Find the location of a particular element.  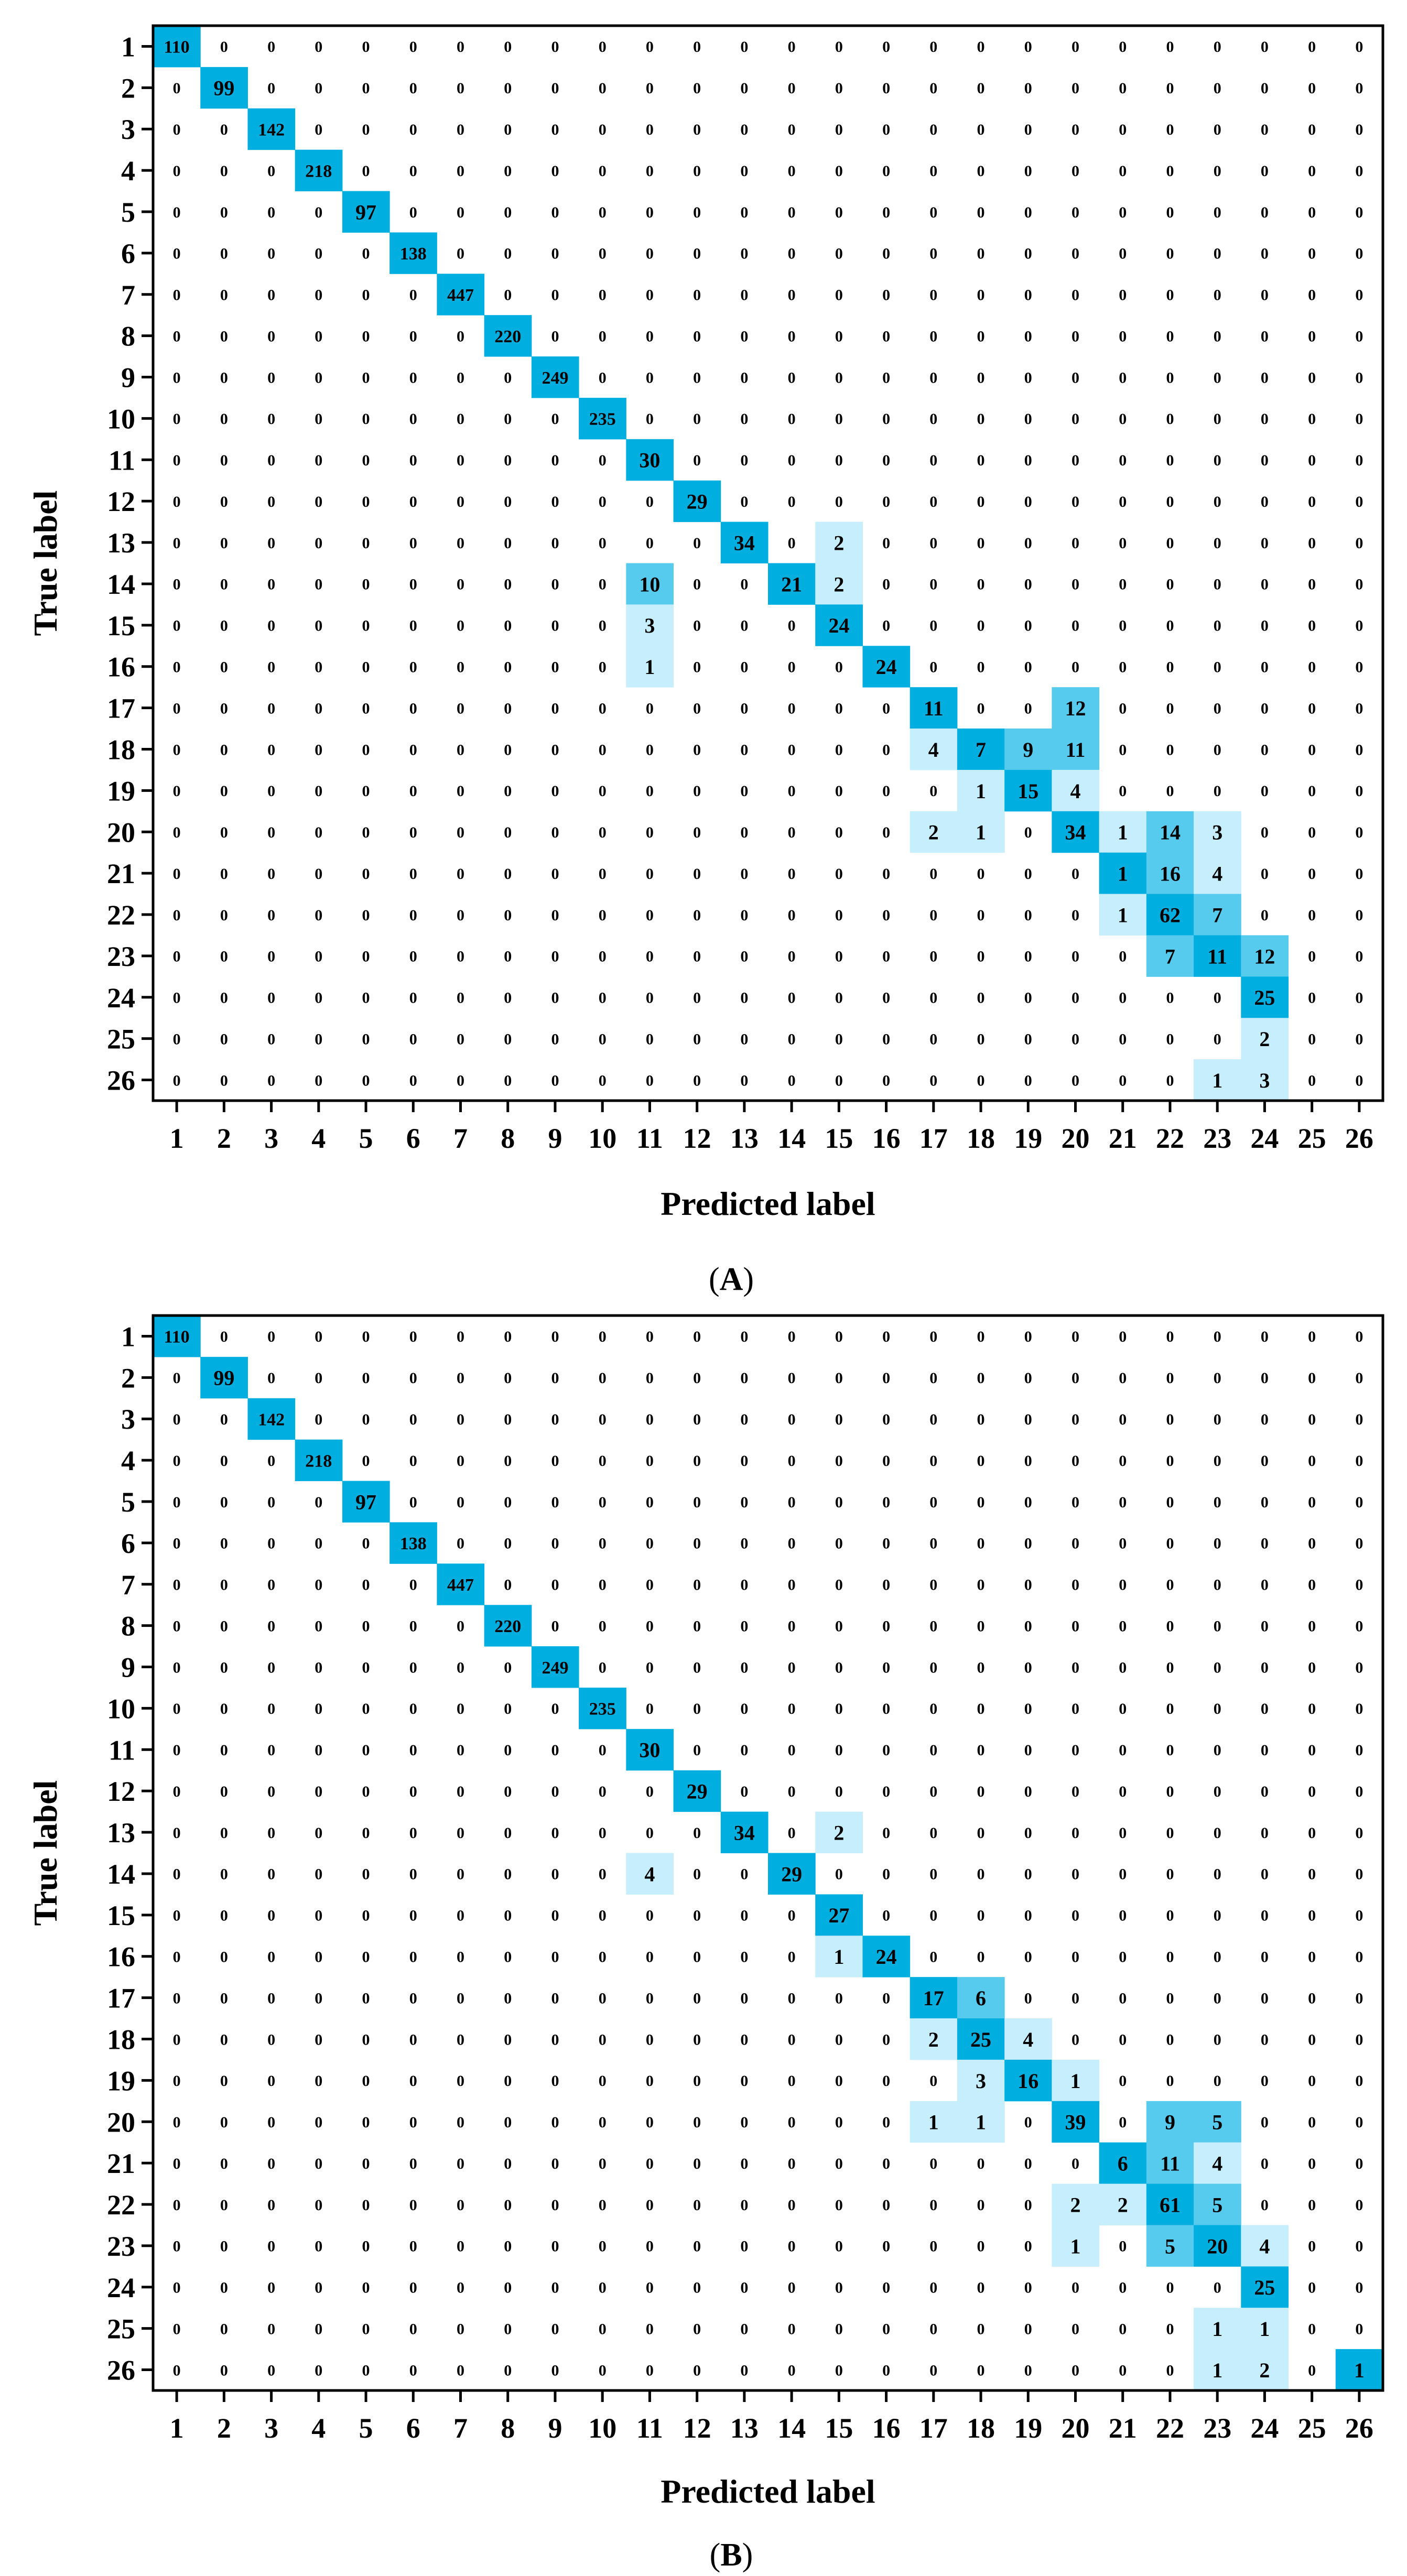

y-tick-label: 14 is located at coordinates (121, 584).